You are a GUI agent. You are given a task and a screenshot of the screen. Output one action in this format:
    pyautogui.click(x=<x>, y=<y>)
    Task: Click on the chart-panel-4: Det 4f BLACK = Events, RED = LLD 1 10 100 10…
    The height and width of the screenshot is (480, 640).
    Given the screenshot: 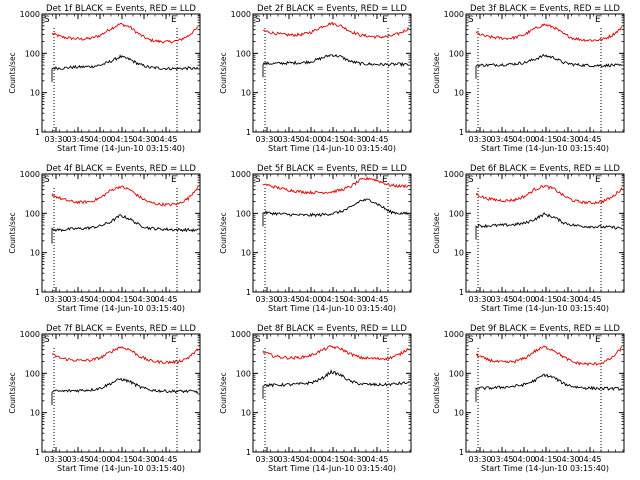 What is the action you would take?
    pyautogui.click(x=104, y=238)
    